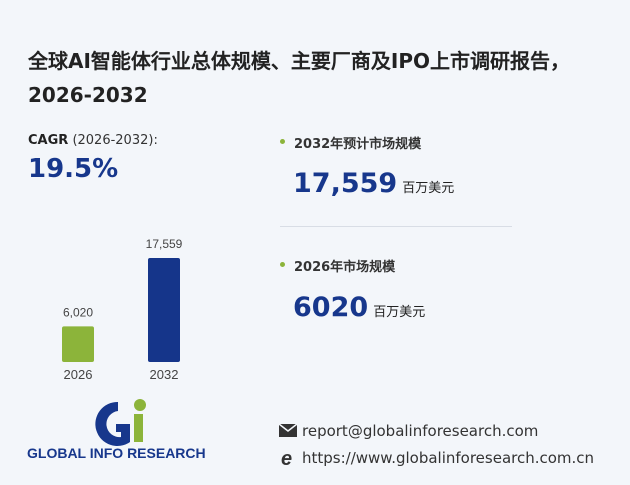 This screenshot has width=630, height=485. I want to click on stat: 17,559 百万美元, so click(373, 183).